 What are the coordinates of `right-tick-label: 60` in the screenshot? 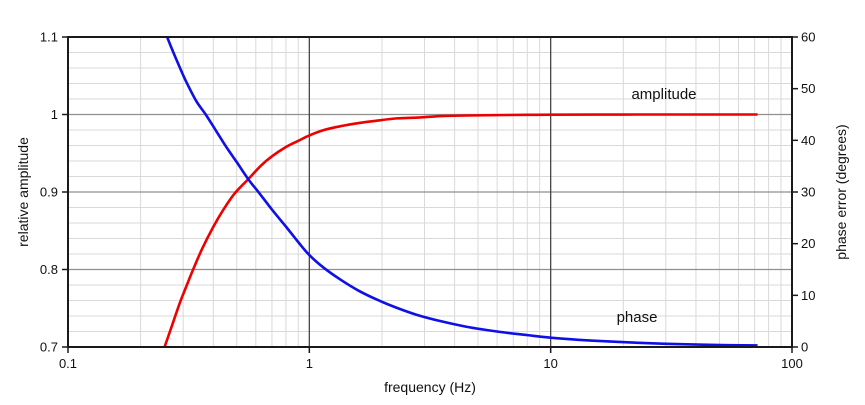 It's located at (808, 37).